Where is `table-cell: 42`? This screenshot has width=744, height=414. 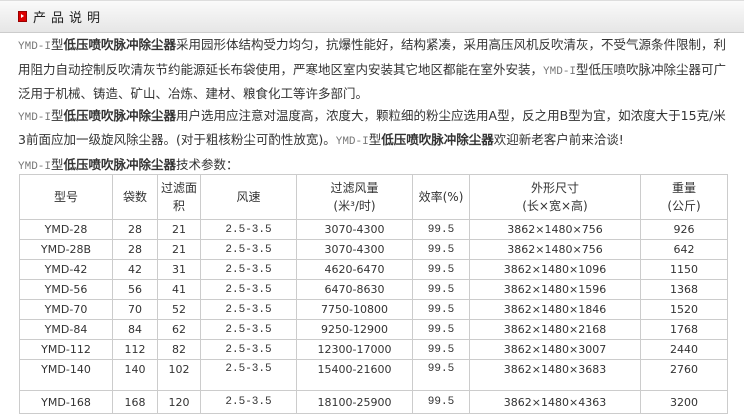
table-cell: 42 is located at coordinates (135, 269).